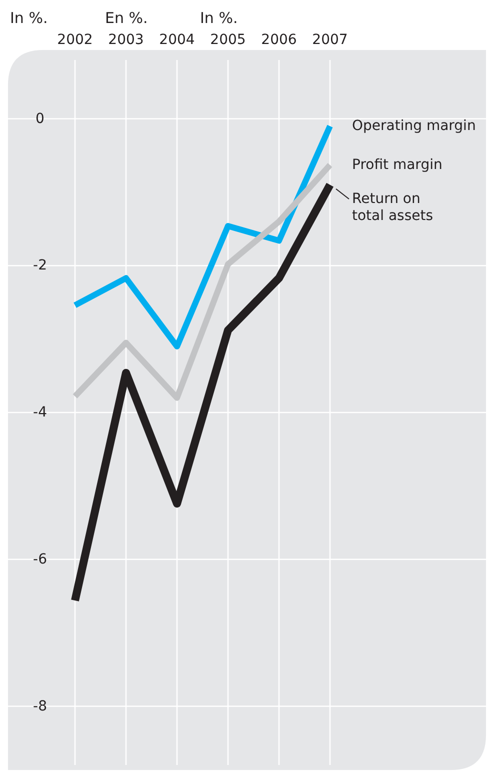 The height and width of the screenshot is (780, 492). What do you see at coordinates (126, 40) in the screenshot?
I see `x-tick-label: 2003` at bounding box center [126, 40].